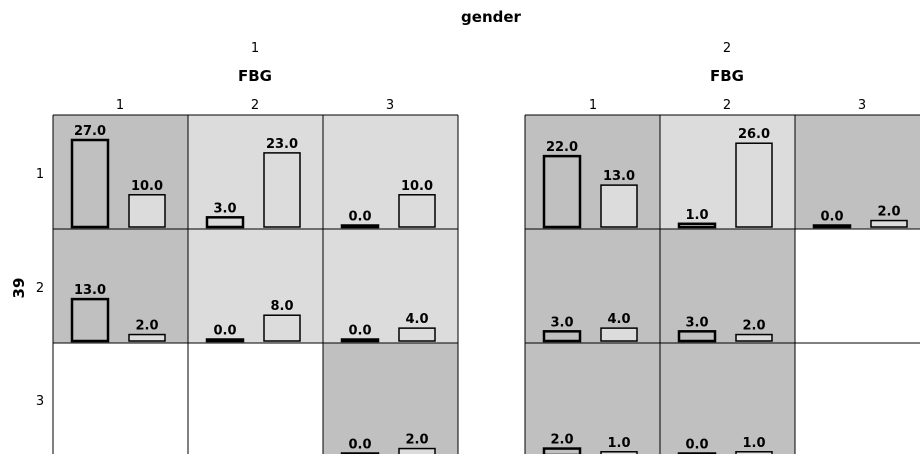  What do you see at coordinates (727, 172) in the screenshot?
I see `cell-bg-g2-r1-c2` at bounding box center [727, 172].